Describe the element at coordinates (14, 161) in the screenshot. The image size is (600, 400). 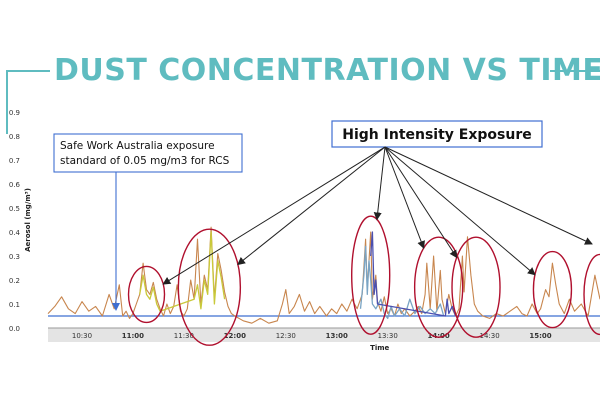
I see `y-tick-label: 0.7` at that location.